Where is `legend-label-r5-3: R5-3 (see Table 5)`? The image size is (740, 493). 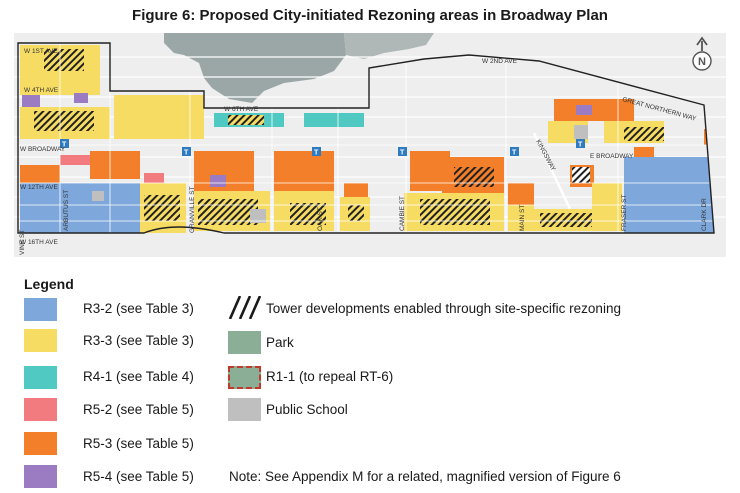 legend-label-r5-3: R5-3 (see Table 5) is located at coordinates (138, 443).